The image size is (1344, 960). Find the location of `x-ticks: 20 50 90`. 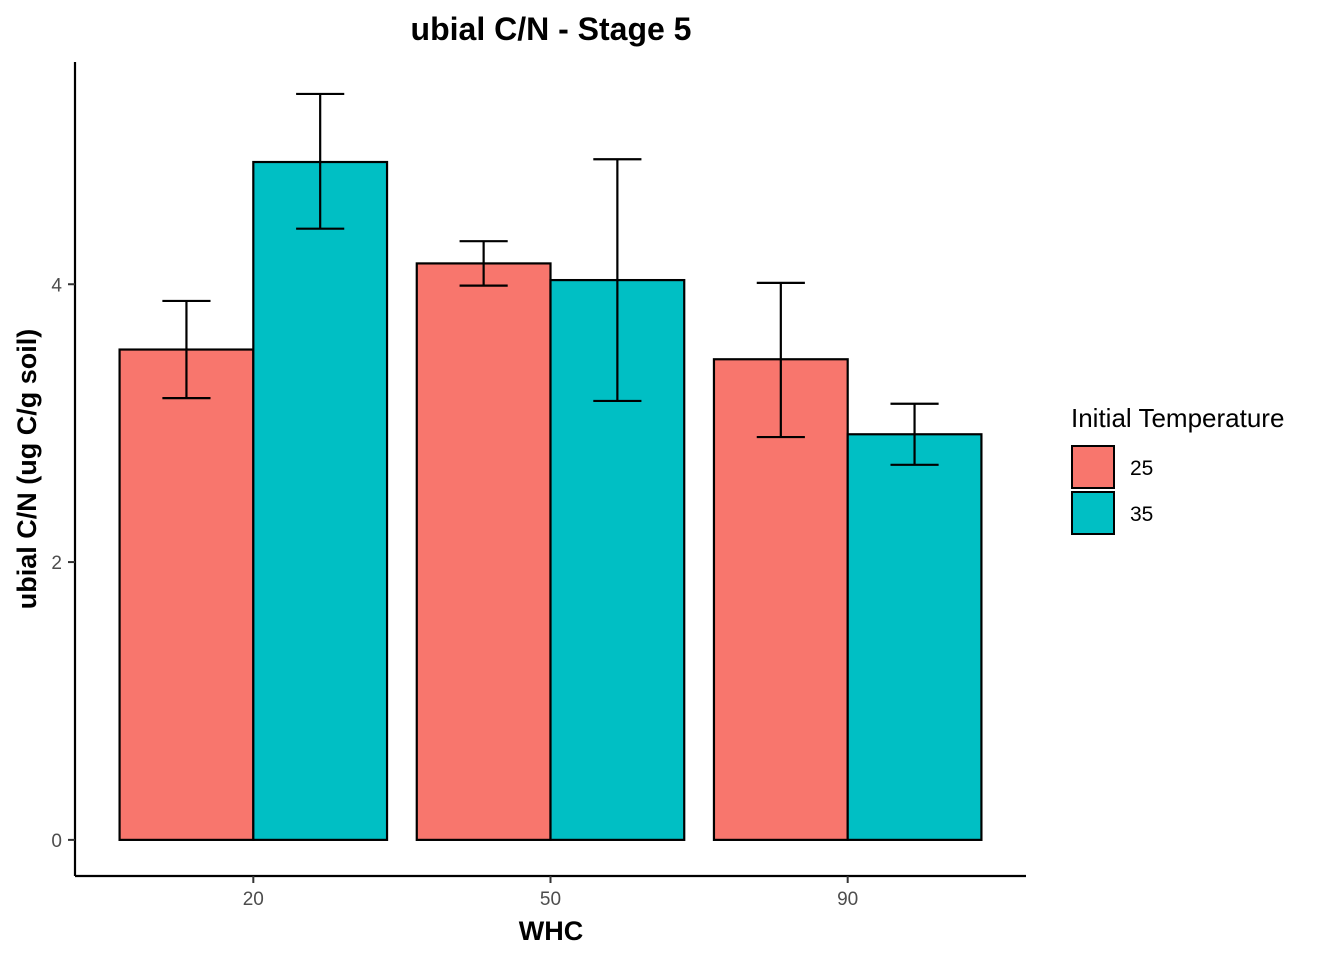

x-ticks: 20 50 90 is located at coordinates (550, 893).